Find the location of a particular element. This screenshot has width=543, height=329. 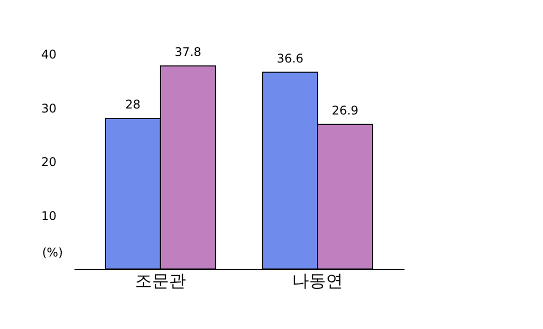

data-label: 36.6 is located at coordinates (290, 58).